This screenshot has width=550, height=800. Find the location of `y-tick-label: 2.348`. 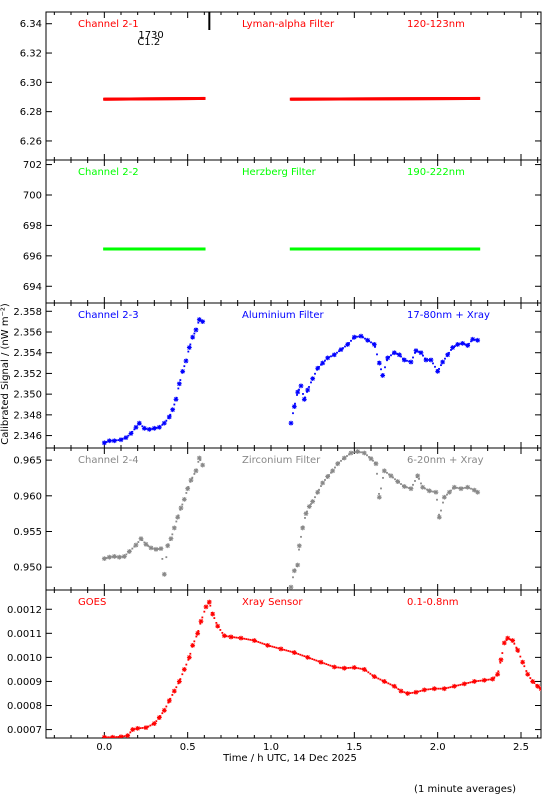

y-tick-label: 2.348 is located at coordinates (27, 415).